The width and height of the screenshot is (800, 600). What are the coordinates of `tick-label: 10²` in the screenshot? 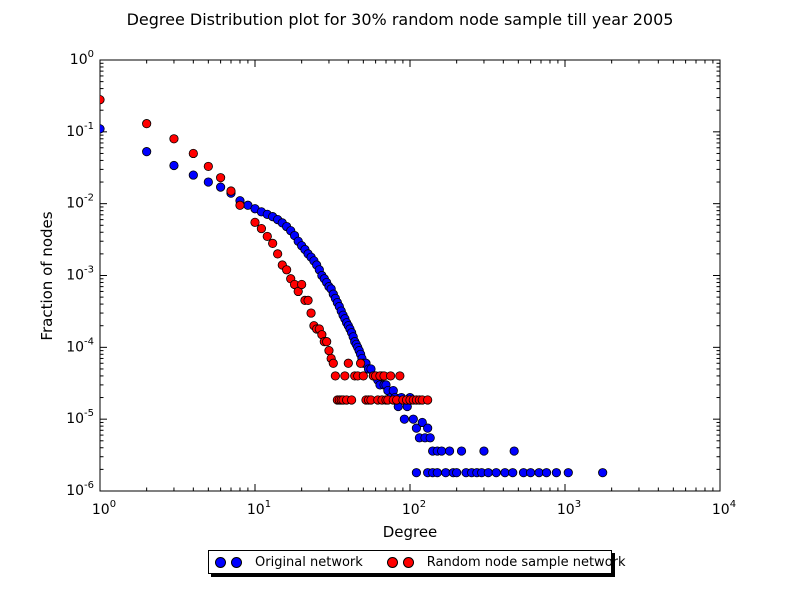 It's located at (414, 508).